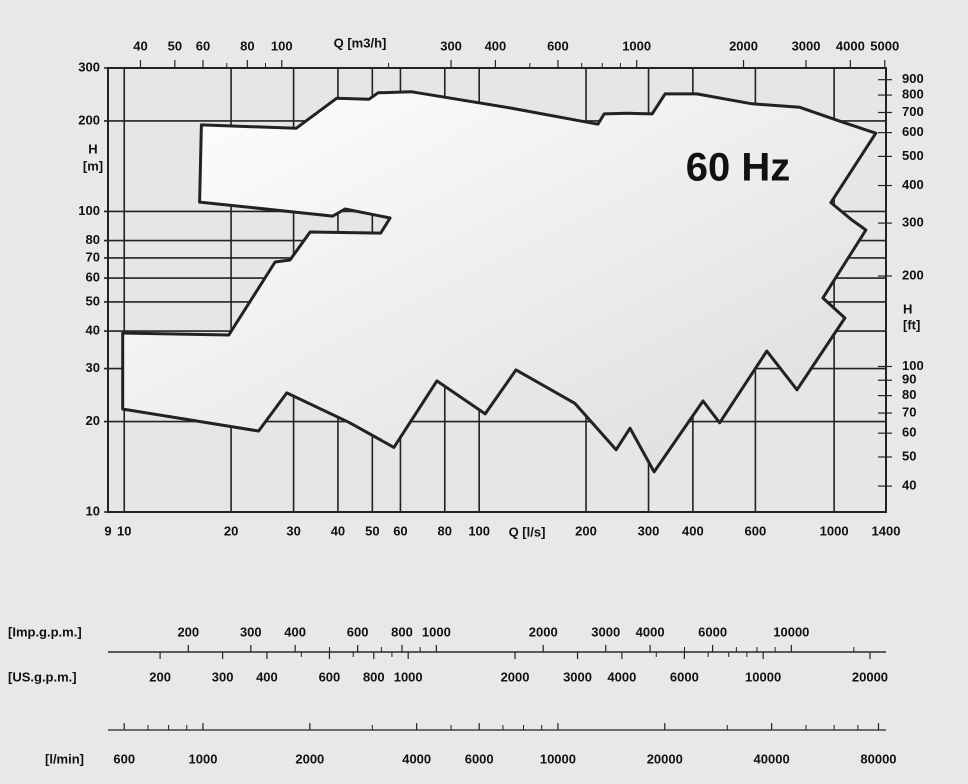 Image resolution: width=968 pixels, height=784 pixels. I want to click on x-tick-label: 50, so click(372, 530).